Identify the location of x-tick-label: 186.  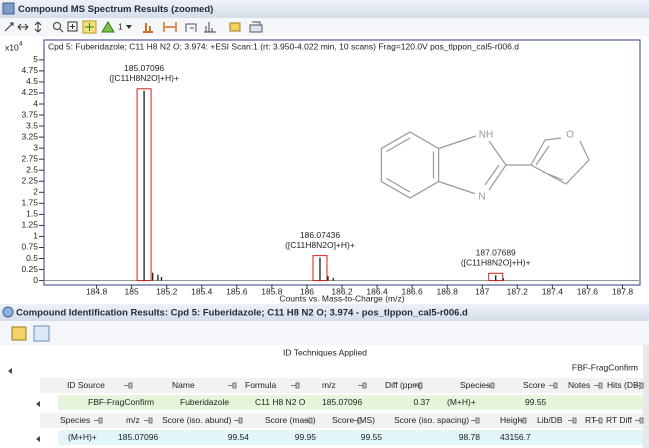
(307, 291).